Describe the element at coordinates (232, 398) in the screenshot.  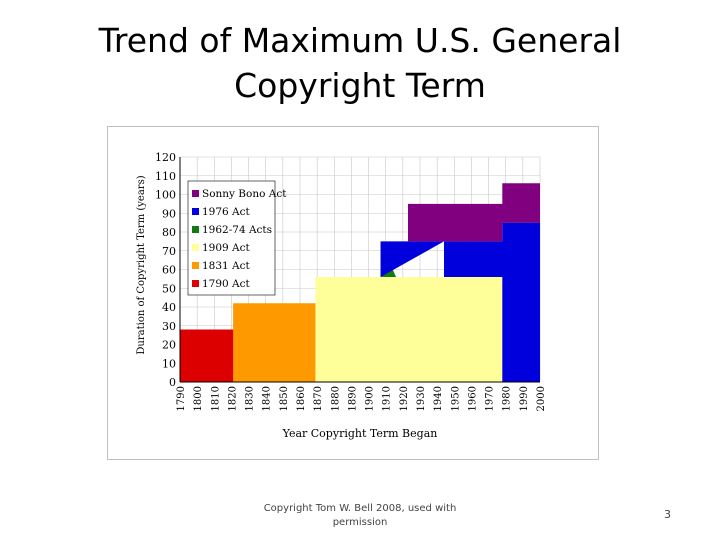
I see `x-tick-label: 1820` at that location.